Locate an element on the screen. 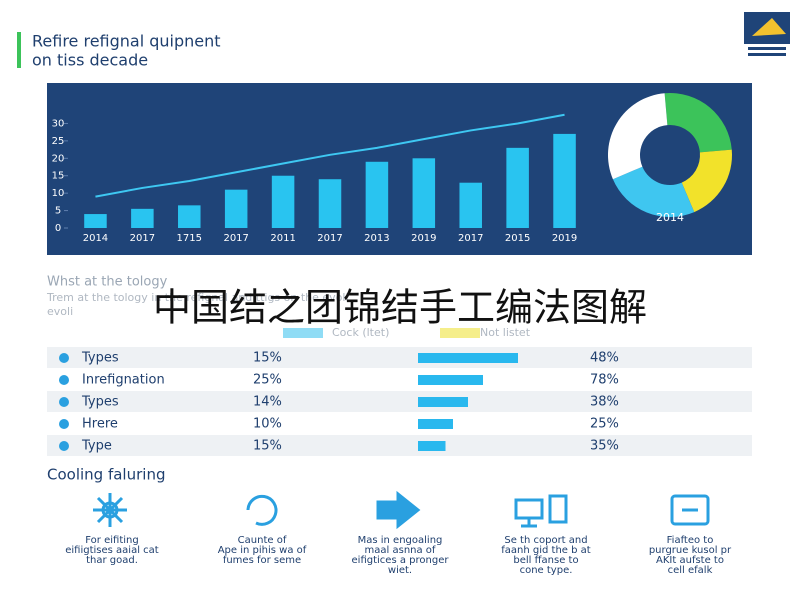 Image resolution: width=800 pixels, height=600 pixels. feature-text: fumes for seme is located at coordinates (262, 560).